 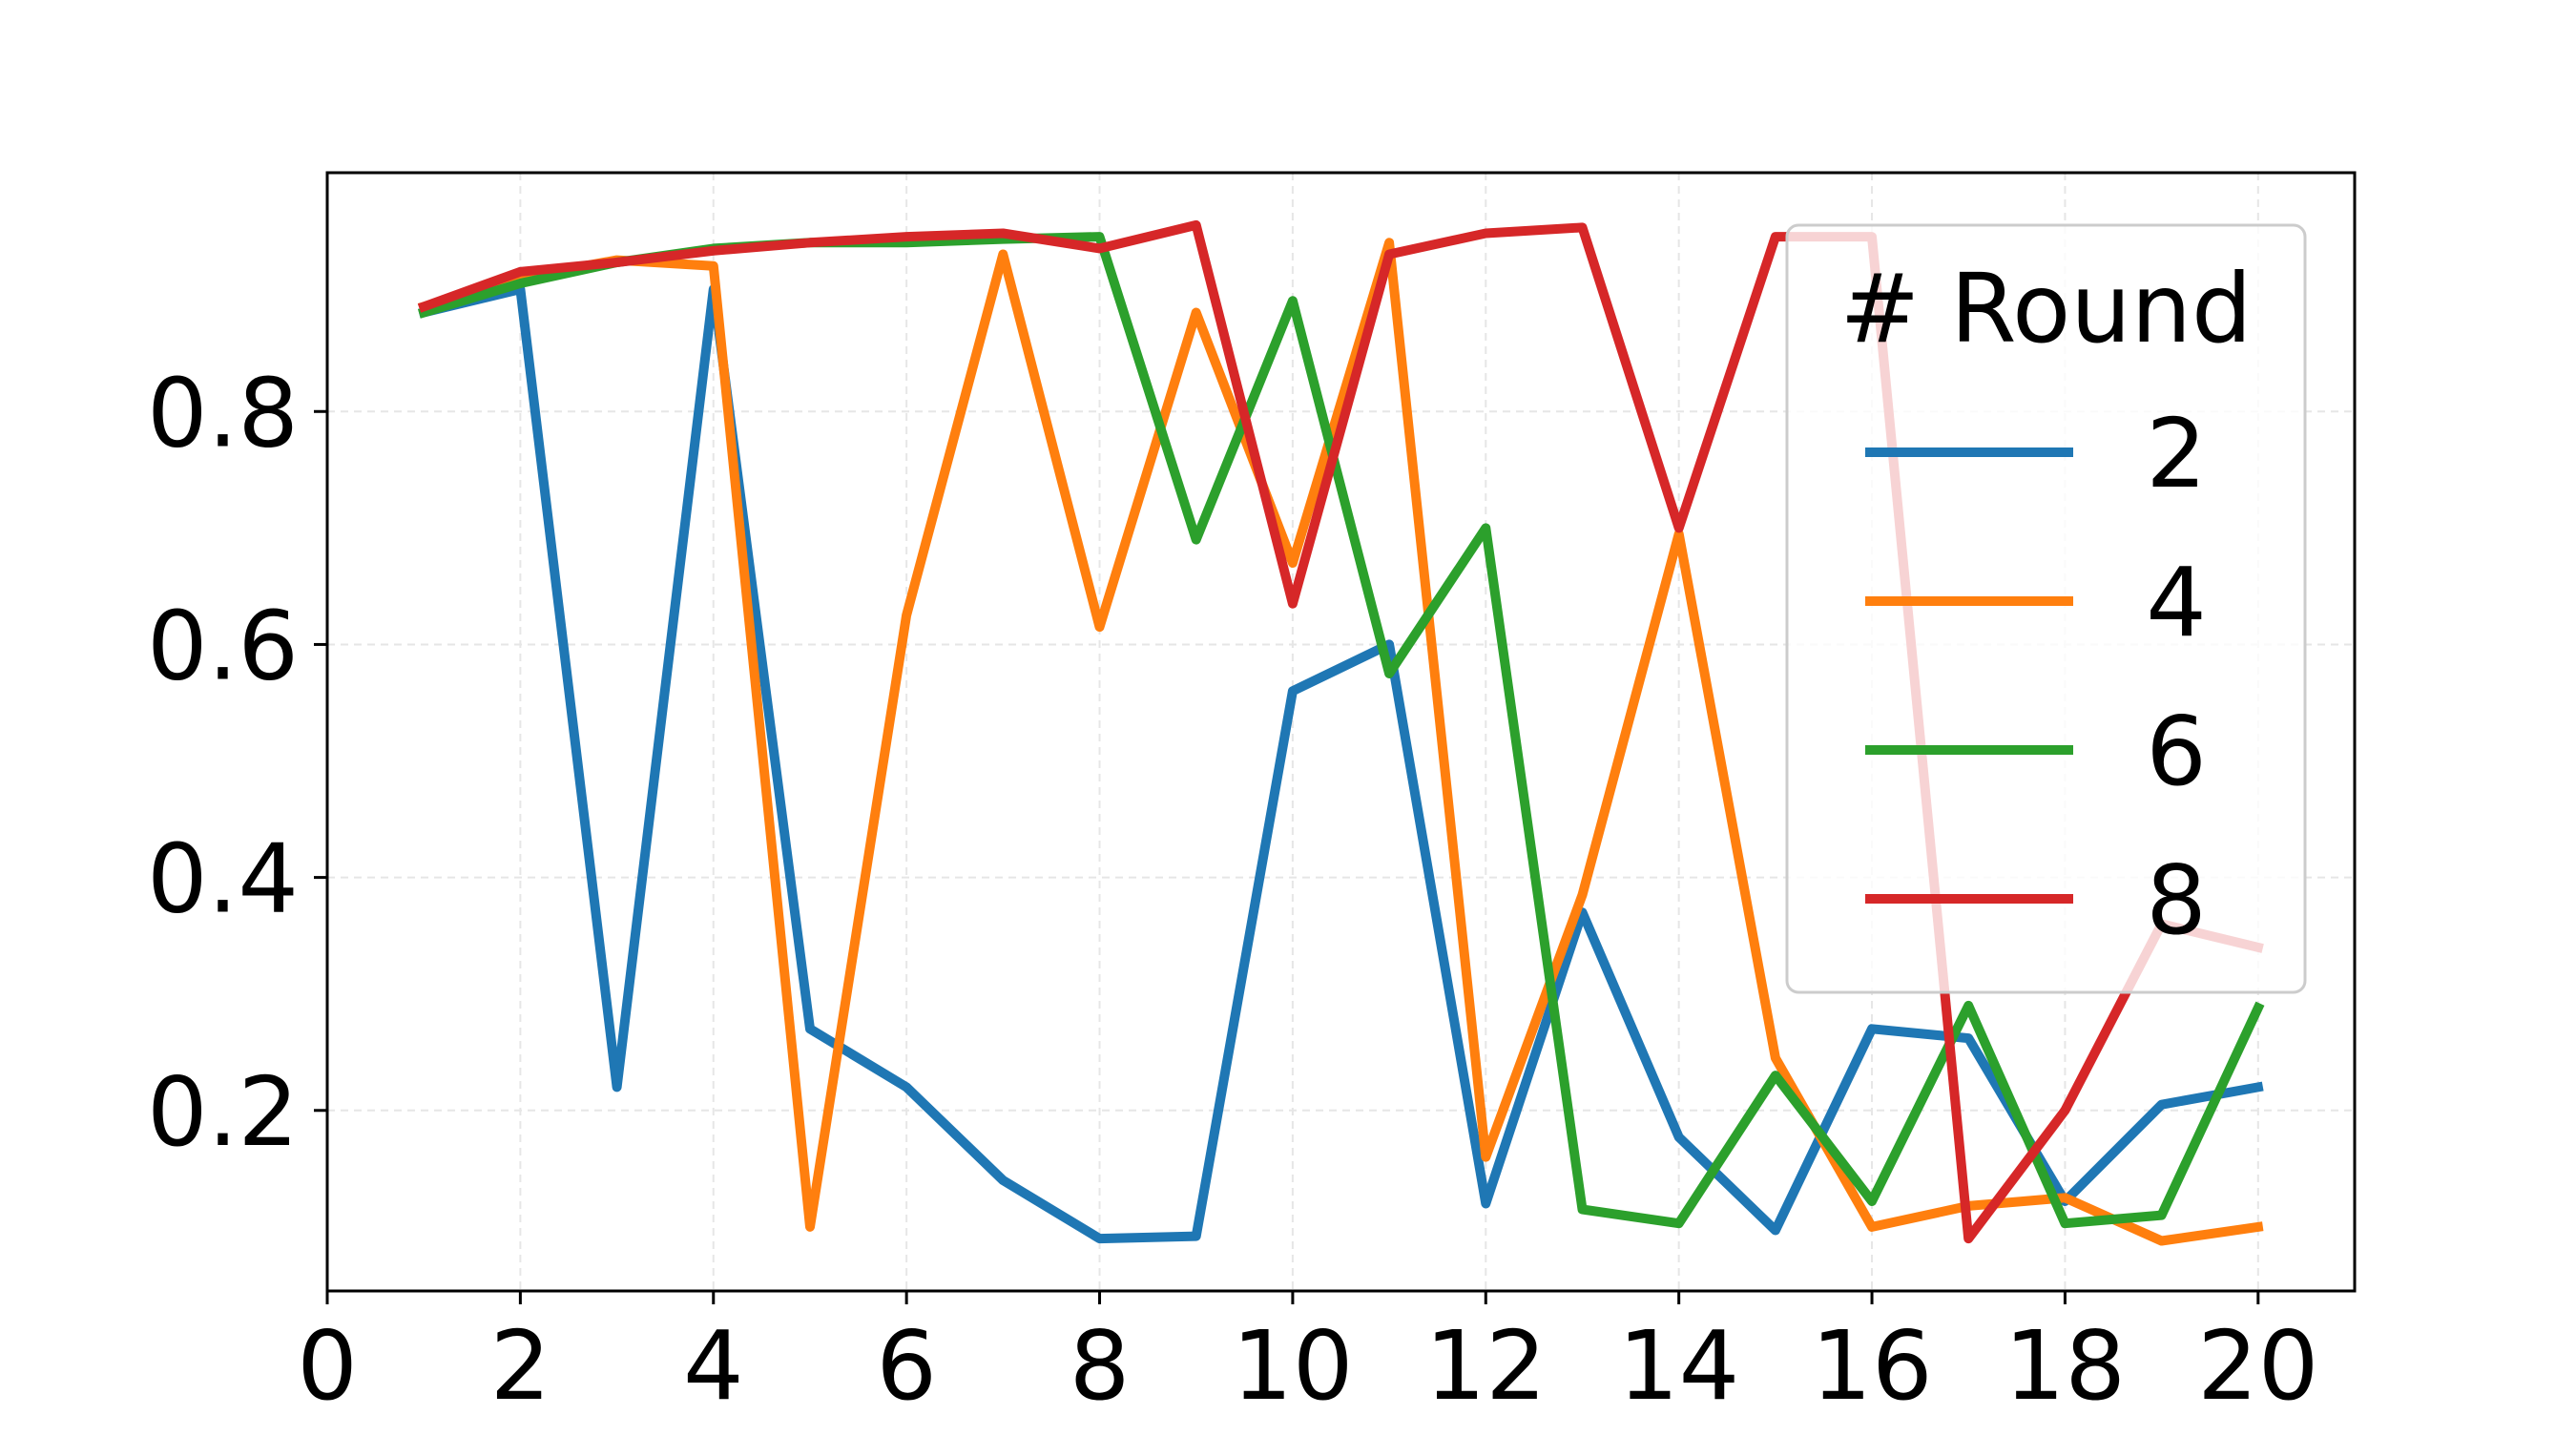 I want to click on legend-label-4: 4, so click(x=2176, y=602).